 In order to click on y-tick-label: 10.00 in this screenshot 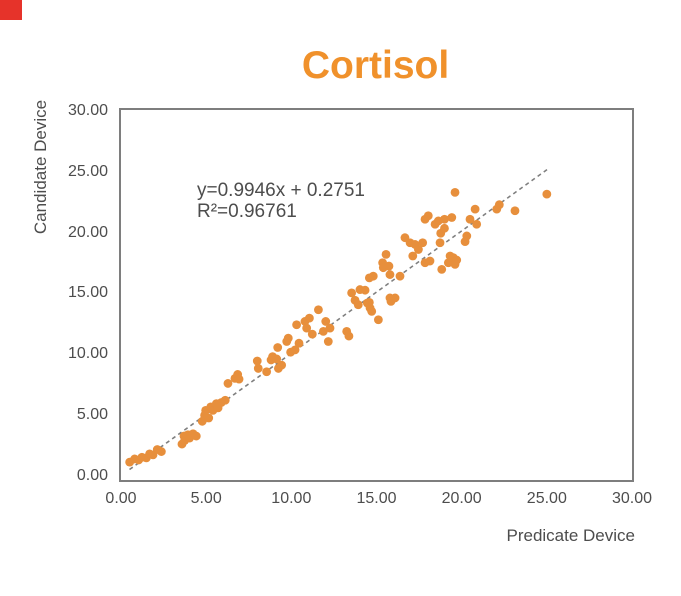, I will do `click(87, 354)`.